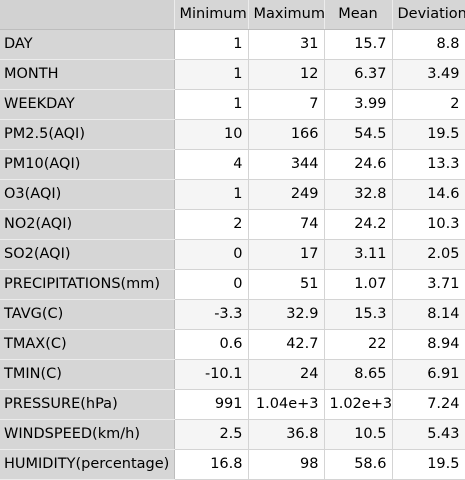 The image size is (465, 480). I want to click on cell-minimum: 4, so click(211, 164).